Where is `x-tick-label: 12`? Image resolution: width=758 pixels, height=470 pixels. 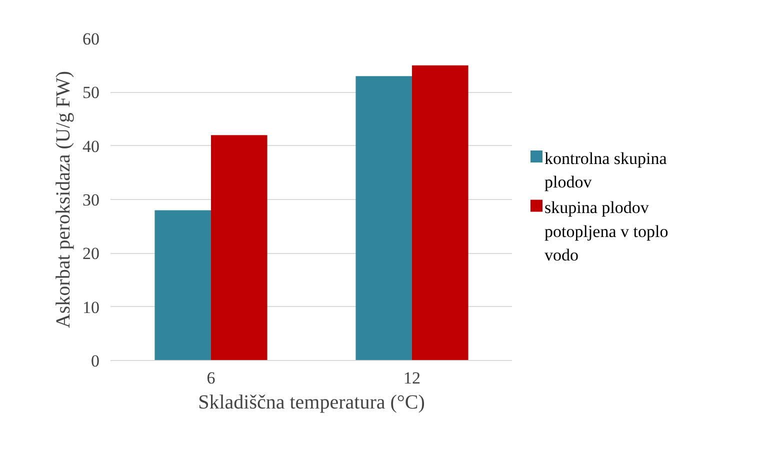
x-tick-label: 12 is located at coordinates (412, 378).